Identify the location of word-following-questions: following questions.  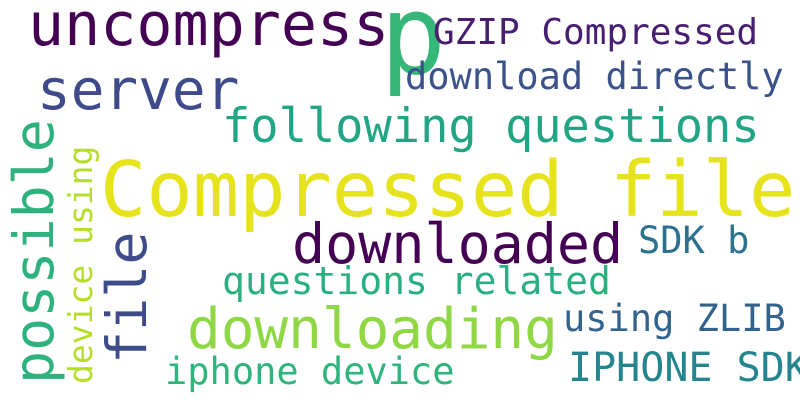
(491, 126).